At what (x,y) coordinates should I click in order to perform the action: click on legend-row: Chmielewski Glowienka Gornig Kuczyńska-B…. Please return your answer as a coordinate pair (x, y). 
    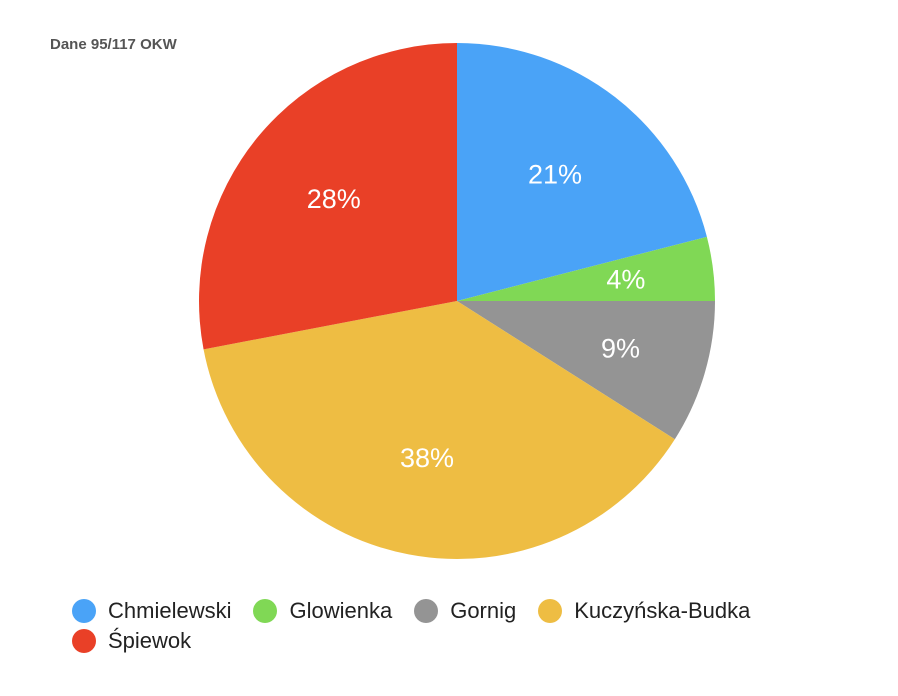
    Looking at the image, I should click on (472, 611).